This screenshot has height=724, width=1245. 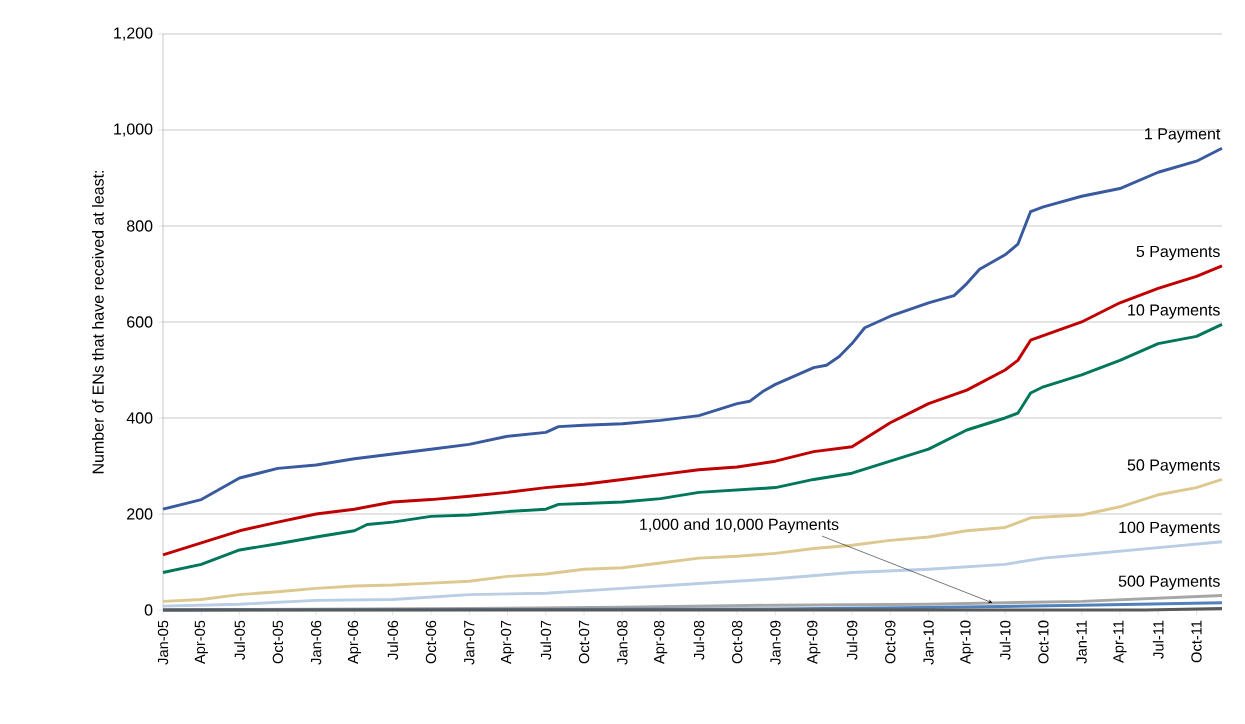 What do you see at coordinates (737, 642) in the screenshot?
I see `x-tick-label: Oct-08` at bounding box center [737, 642].